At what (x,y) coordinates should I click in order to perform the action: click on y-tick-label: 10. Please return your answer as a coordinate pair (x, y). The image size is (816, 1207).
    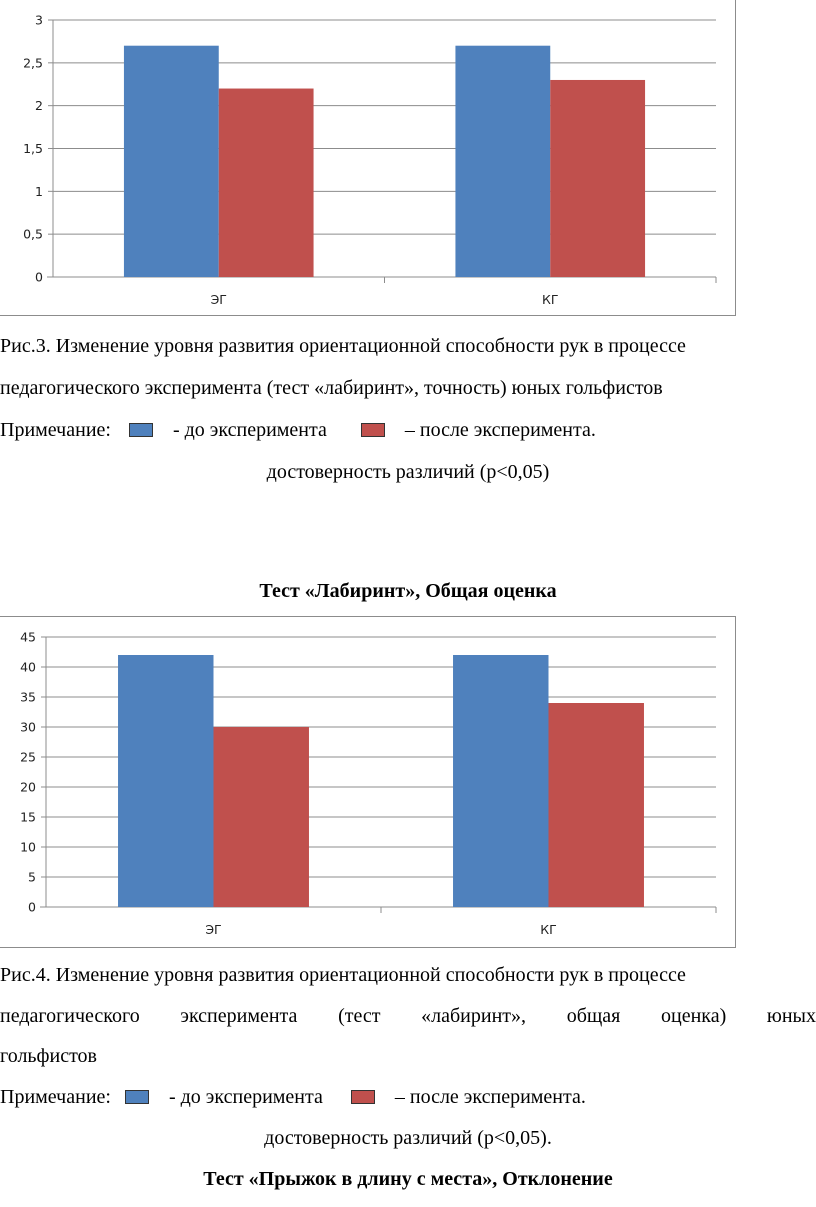
    Looking at the image, I should click on (28, 847).